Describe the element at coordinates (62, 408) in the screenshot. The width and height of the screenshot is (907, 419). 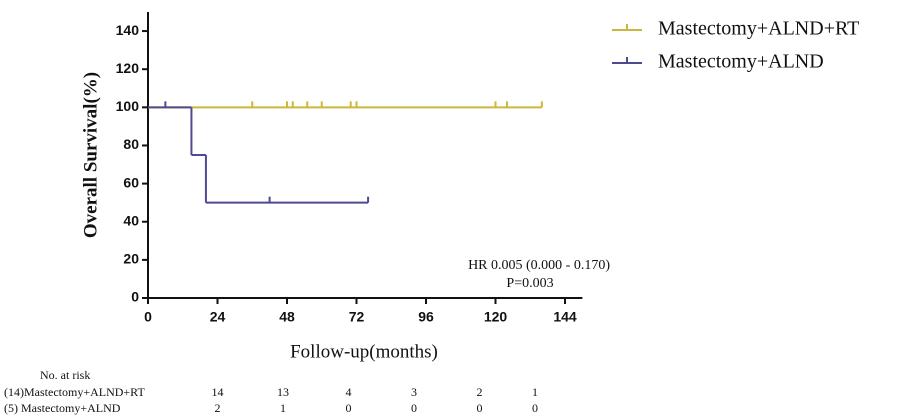
I see `risk-row-label: (5) Mastectomy+ALND` at that location.